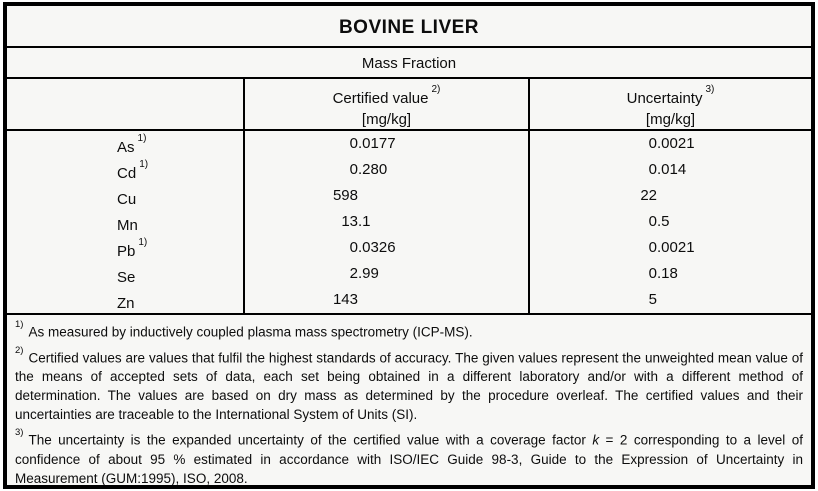  What do you see at coordinates (663, 221) in the screenshot?
I see `uncertainty-value-fraction: .5` at bounding box center [663, 221].